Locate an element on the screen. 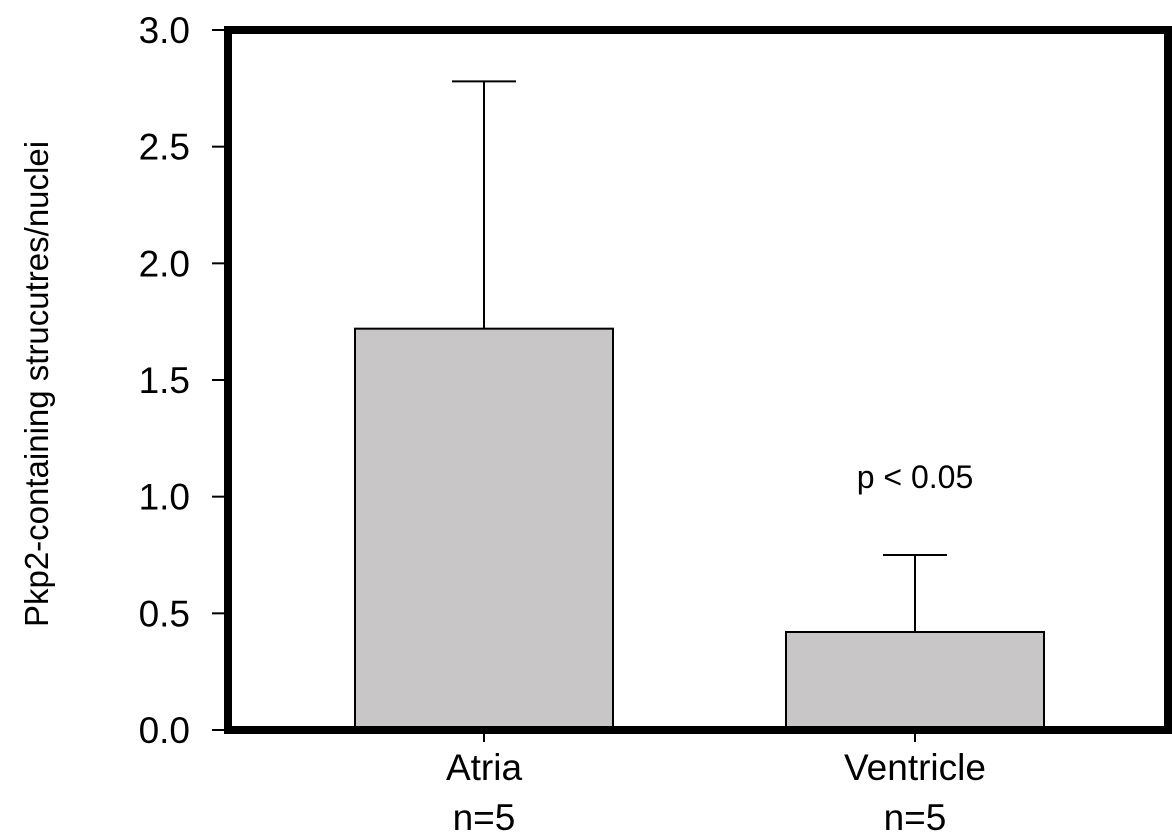  y-axis-label: Pkp2-containing strucutres/nuclei is located at coordinates (36, 384).